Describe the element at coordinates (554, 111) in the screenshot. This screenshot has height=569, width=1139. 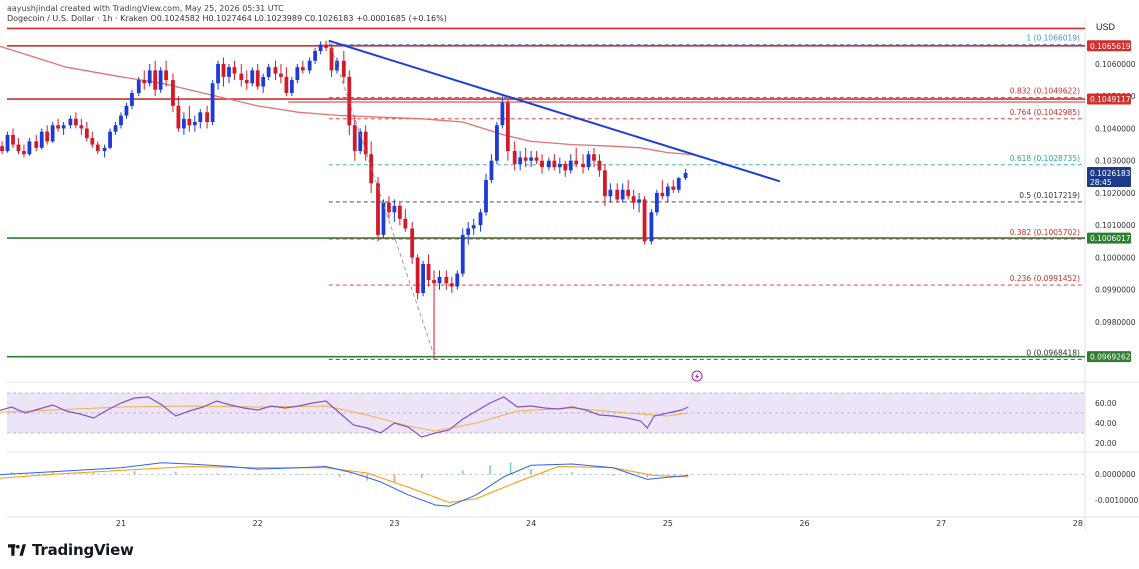
I see `bearish-trend-line` at that location.